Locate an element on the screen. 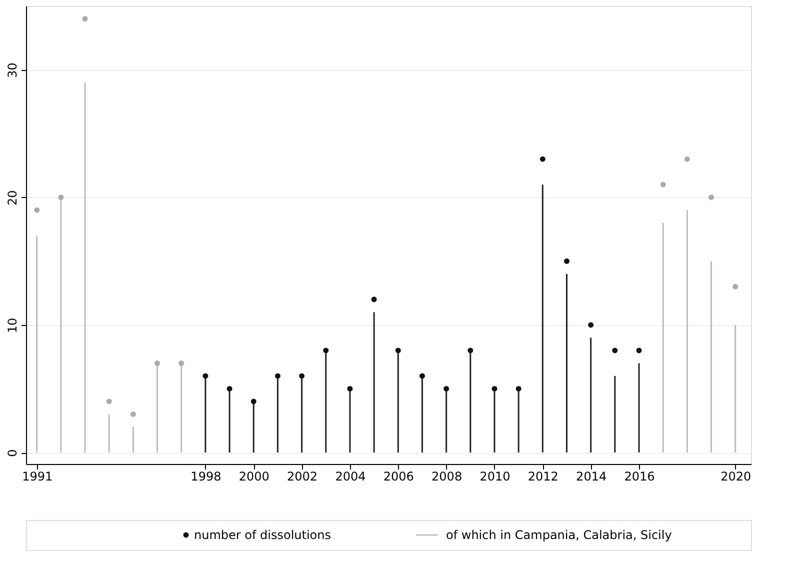  x-tick-label: 2000 is located at coordinates (254, 477).